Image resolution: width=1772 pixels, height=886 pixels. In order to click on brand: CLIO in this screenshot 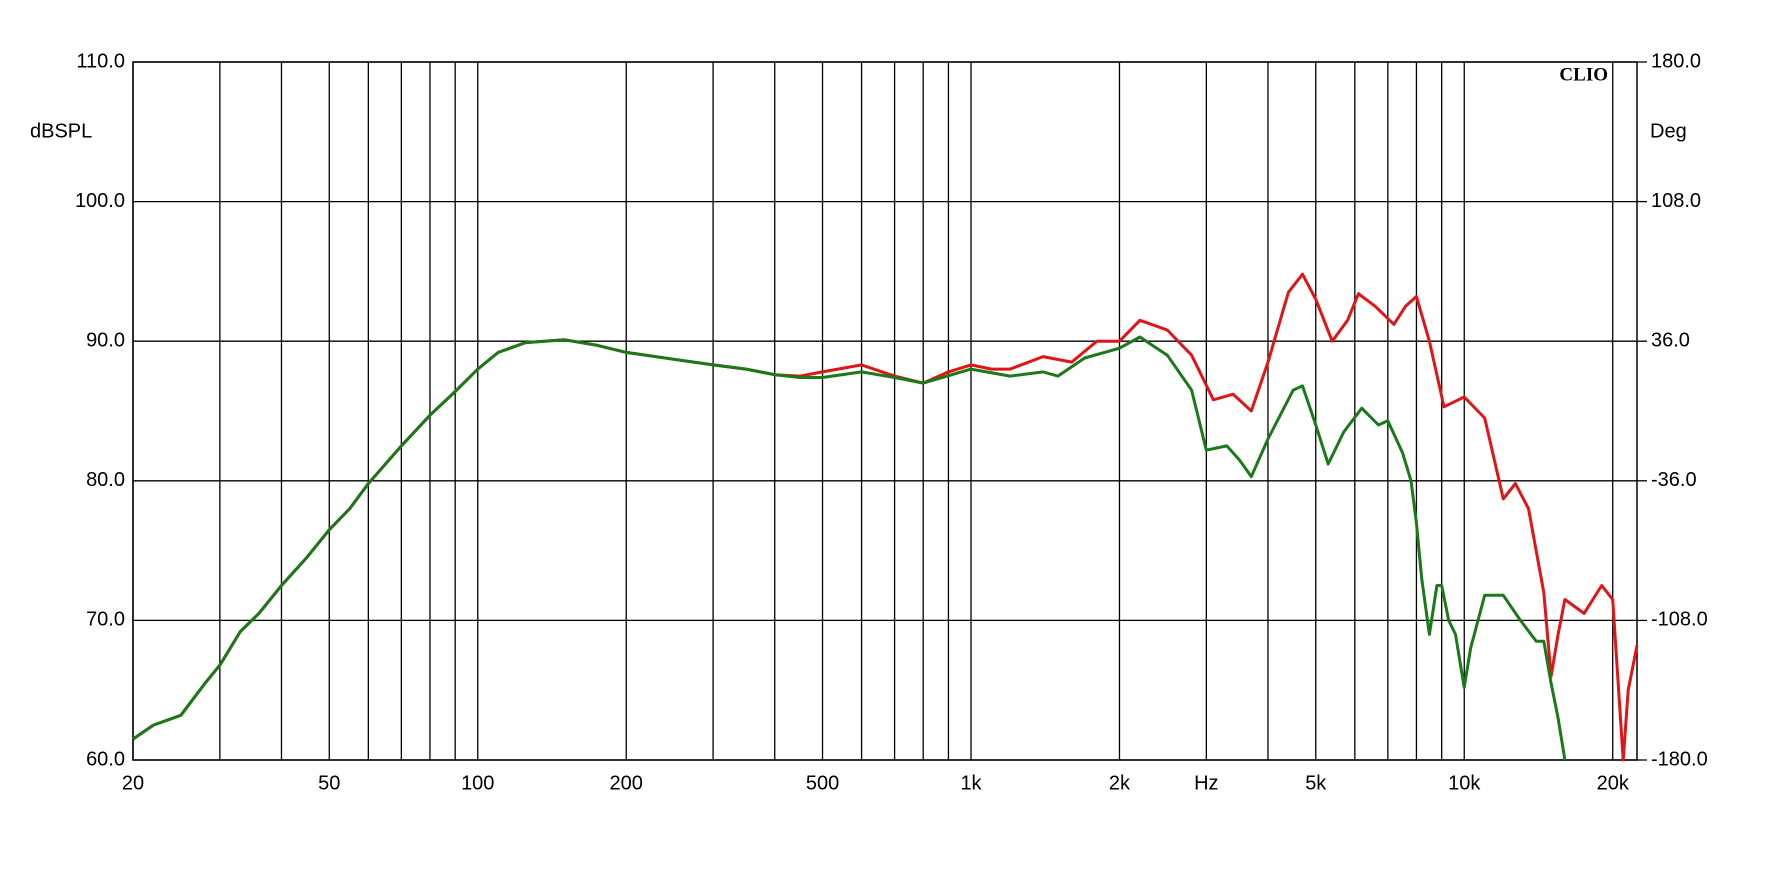, I will do `click(1583, 74)`.